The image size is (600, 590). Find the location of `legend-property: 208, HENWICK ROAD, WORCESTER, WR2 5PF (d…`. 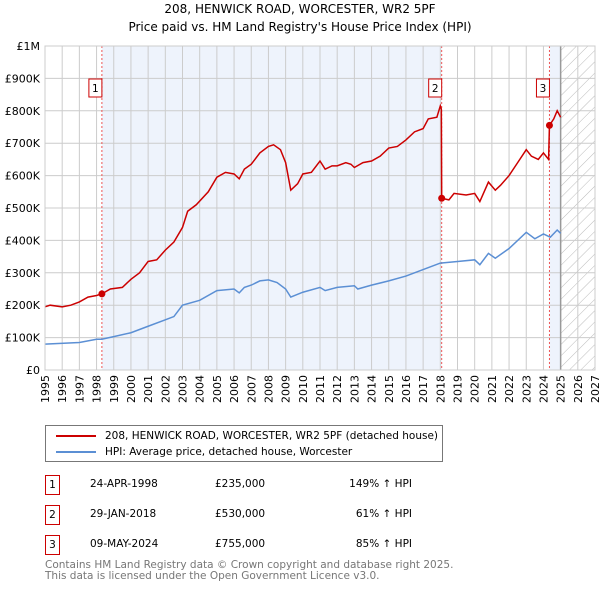

legend-property: 208, HENWICK ROAD, WORCESTER, WR2 5PF (d… is located at coordinates (272, 436).